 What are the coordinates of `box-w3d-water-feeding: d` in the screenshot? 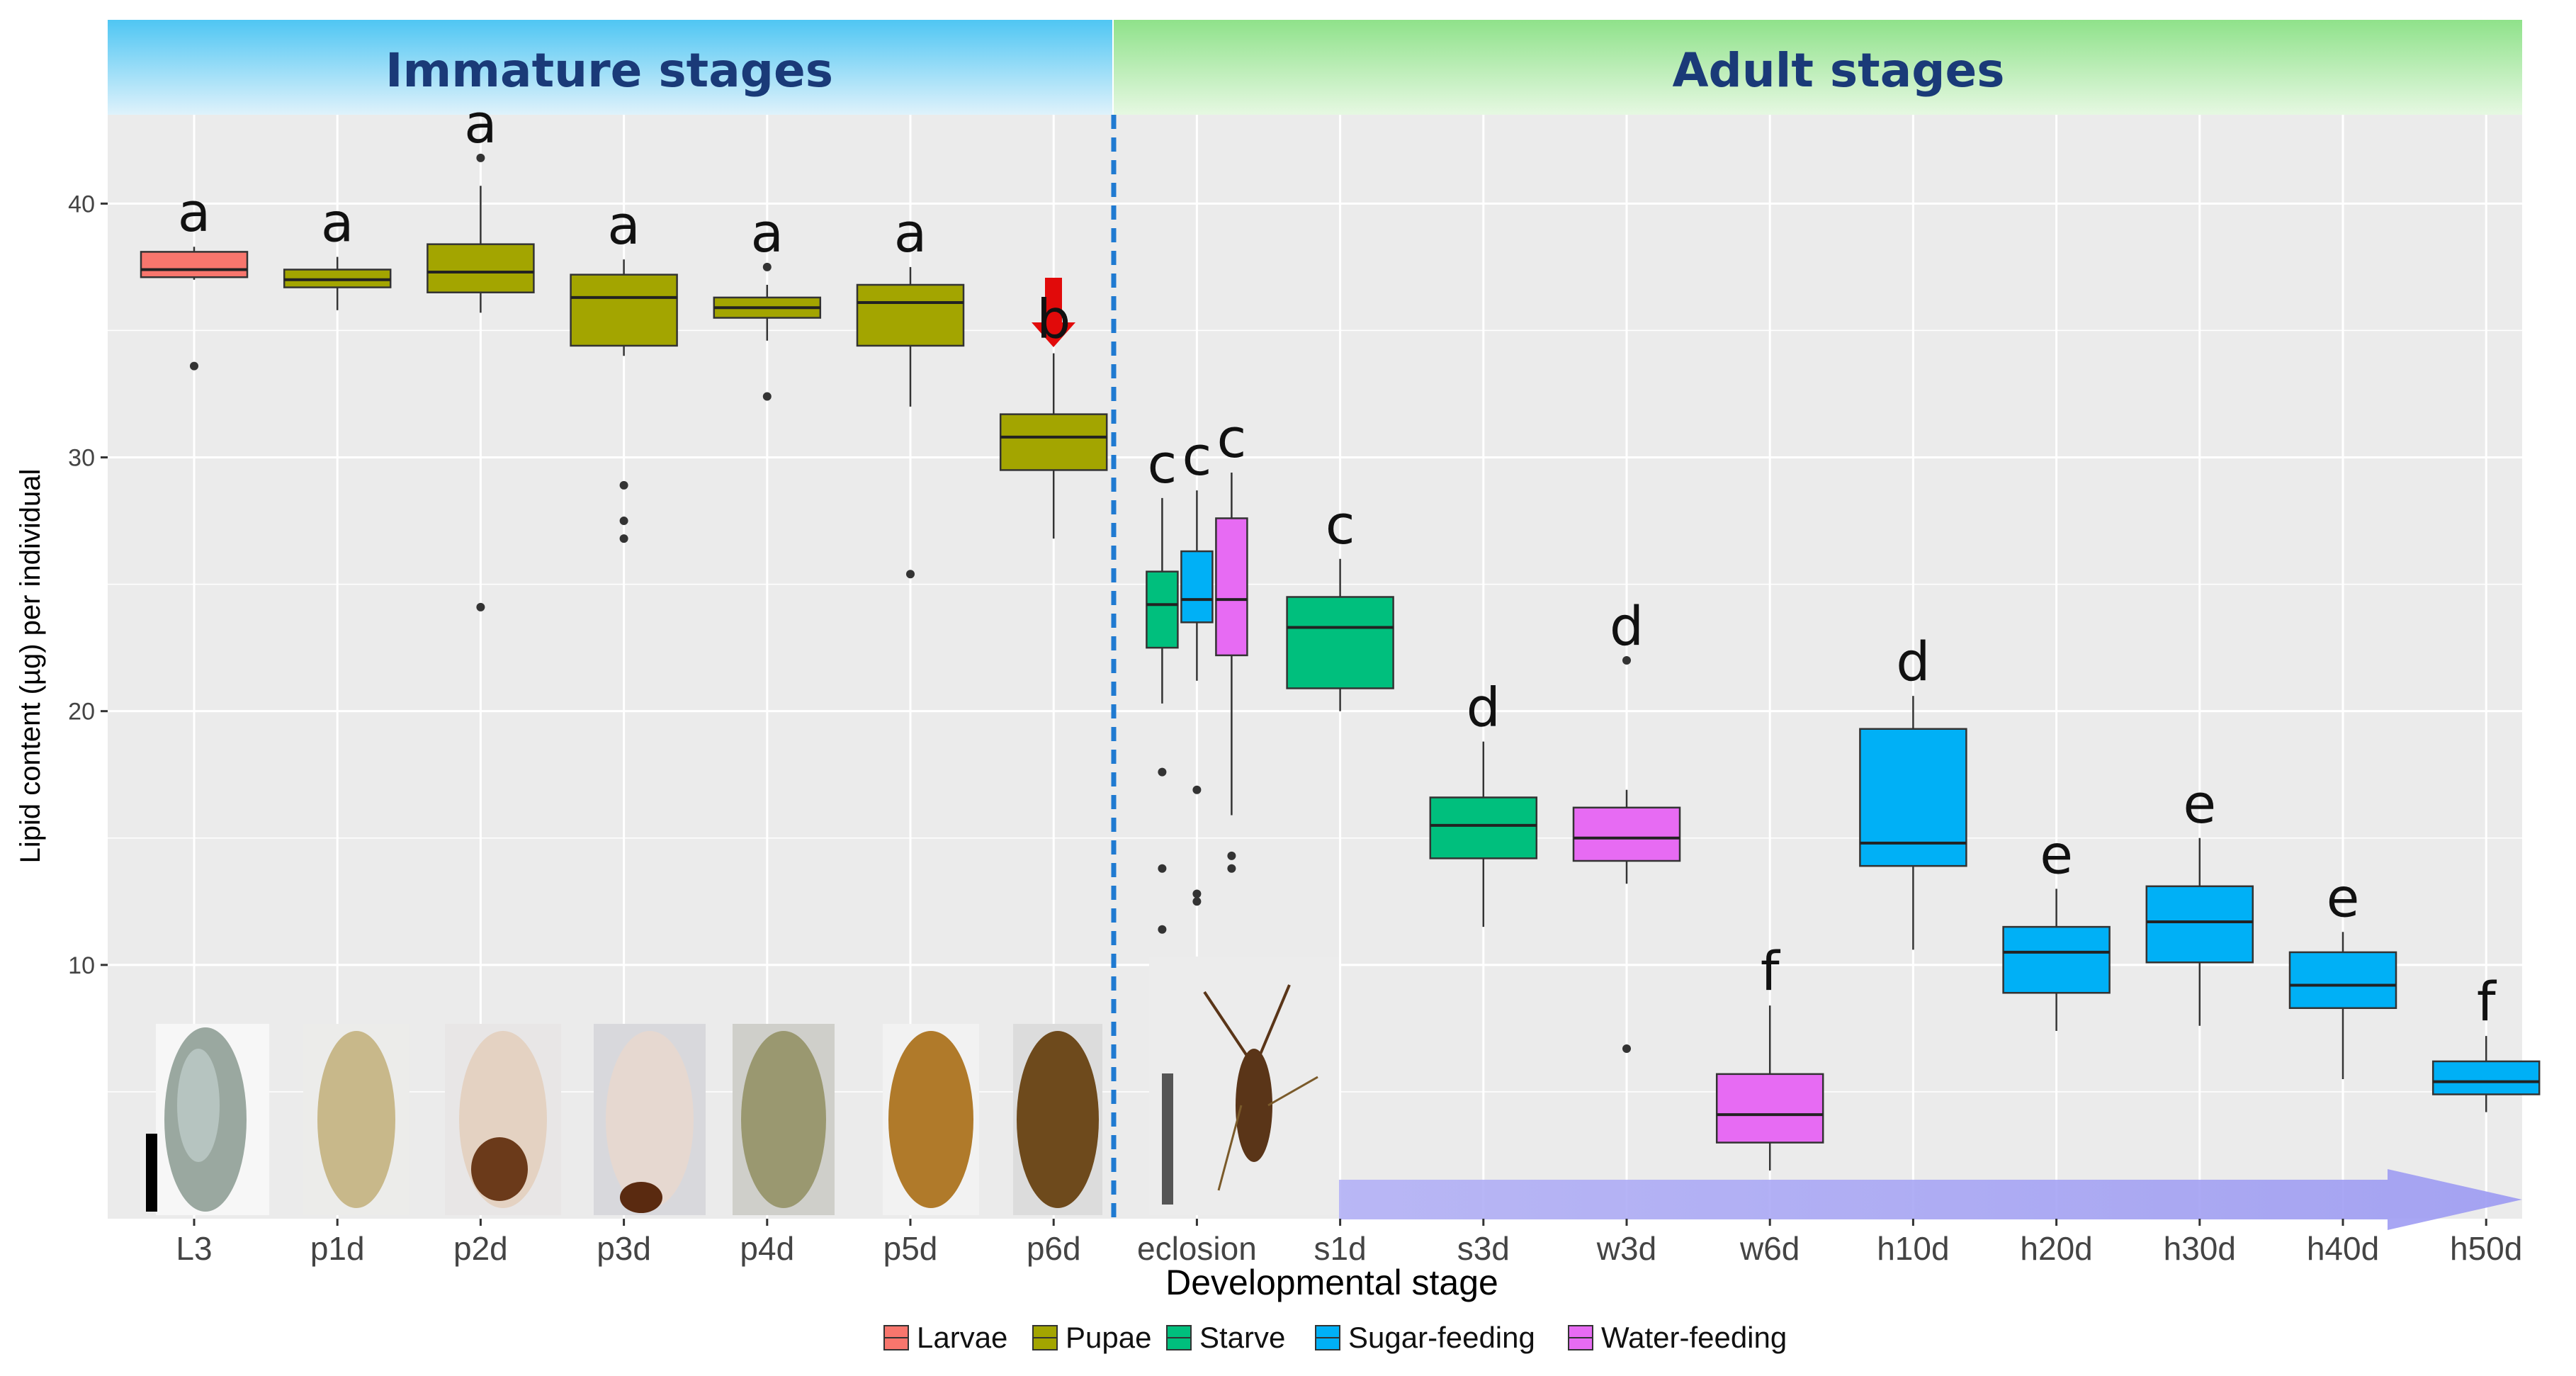 It's located at (1626, 824).